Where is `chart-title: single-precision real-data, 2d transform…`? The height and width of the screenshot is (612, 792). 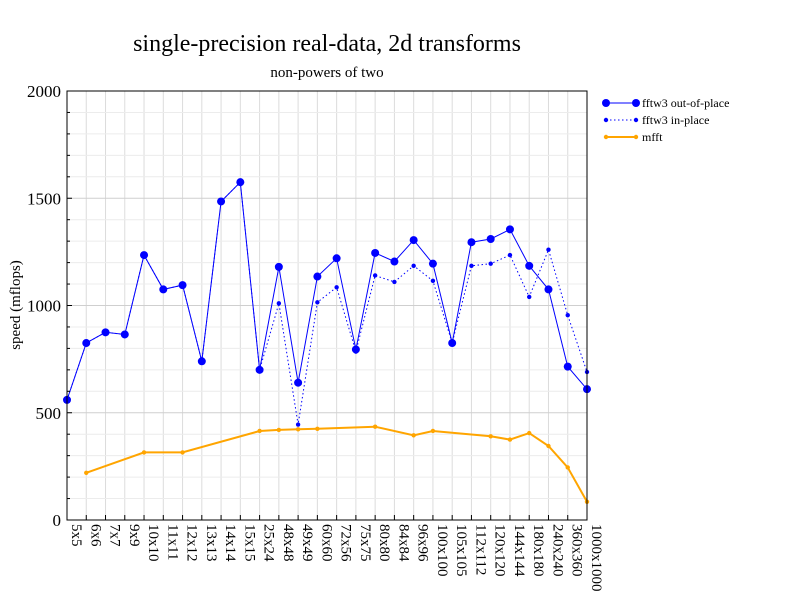
chart-title: single-precision real-data, 2d transform… is located at coordinates (327, 44).